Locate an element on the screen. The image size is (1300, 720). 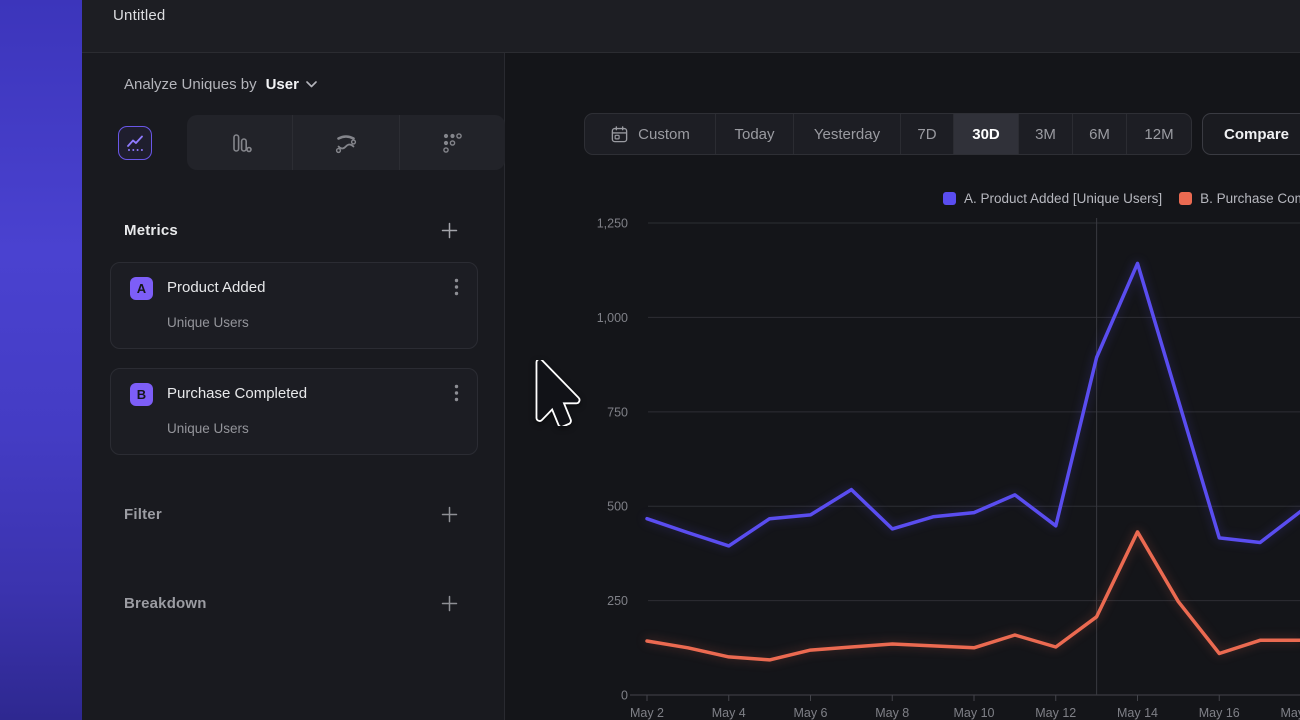
bar-chart-icon is located at coordinates (242, 142).